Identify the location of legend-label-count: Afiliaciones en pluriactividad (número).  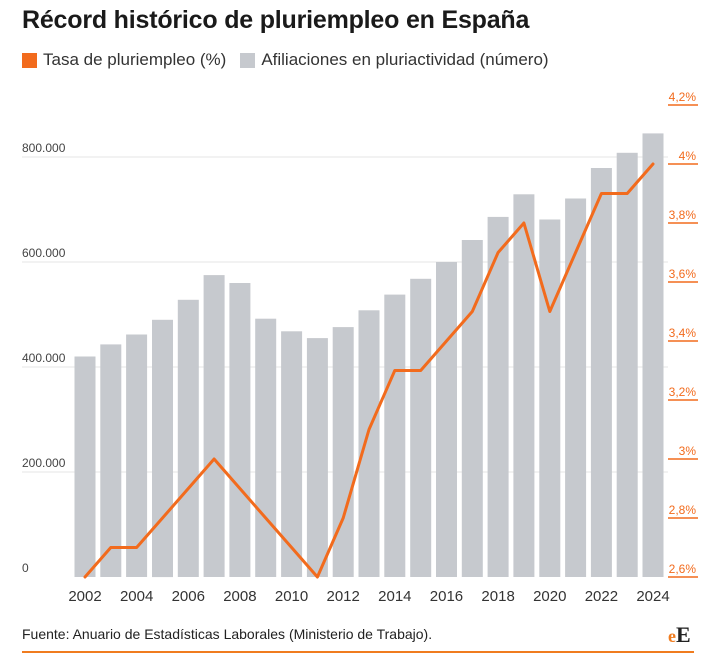
(405, 59).